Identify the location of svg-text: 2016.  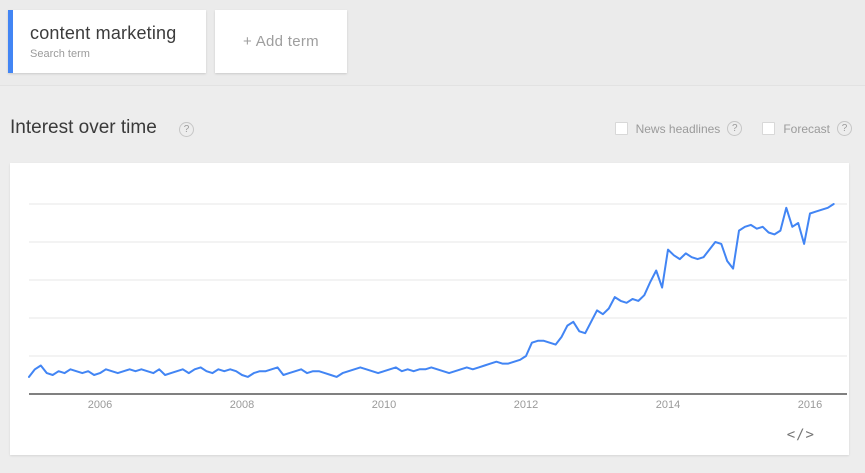
(810, 405).